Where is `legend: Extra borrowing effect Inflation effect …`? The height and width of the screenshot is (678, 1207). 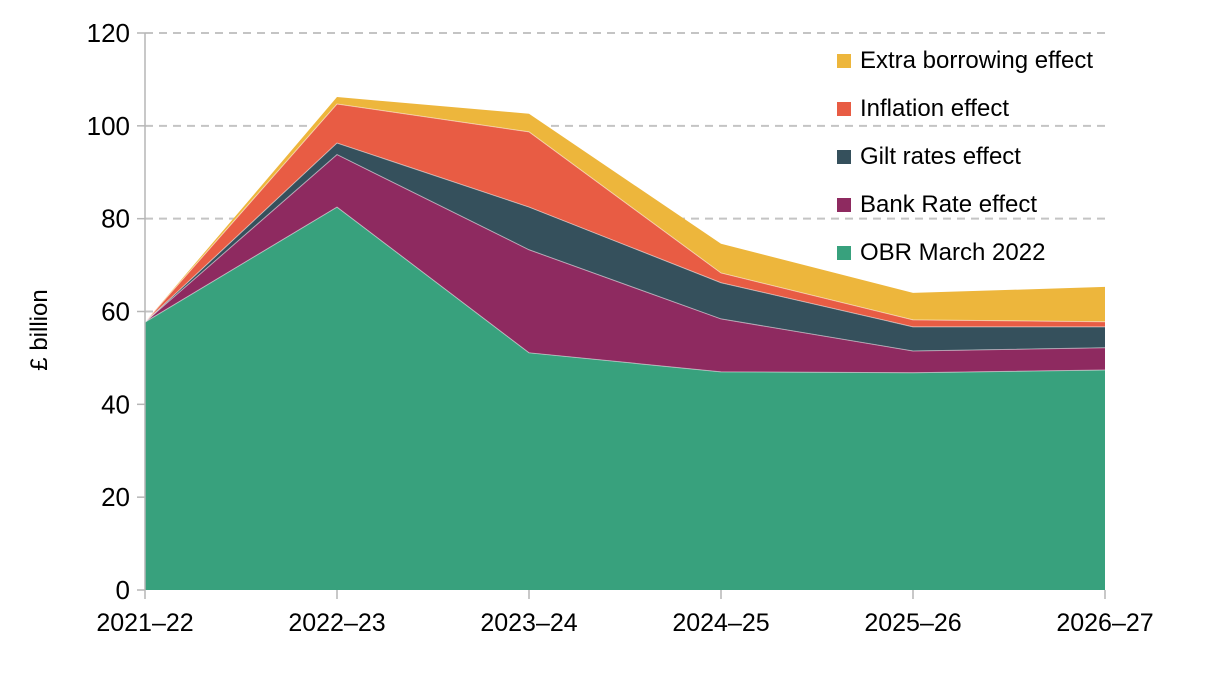 legend: Extra borrowing effect Inflation effect … is located at coordinates (965, 167).